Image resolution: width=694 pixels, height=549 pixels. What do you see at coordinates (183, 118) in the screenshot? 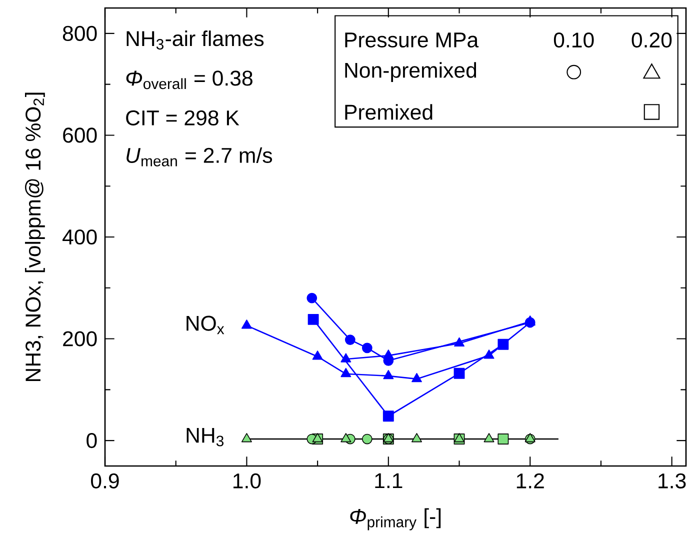
I see `annotation: CIT = 298 K` at bounding box center [183, 118].